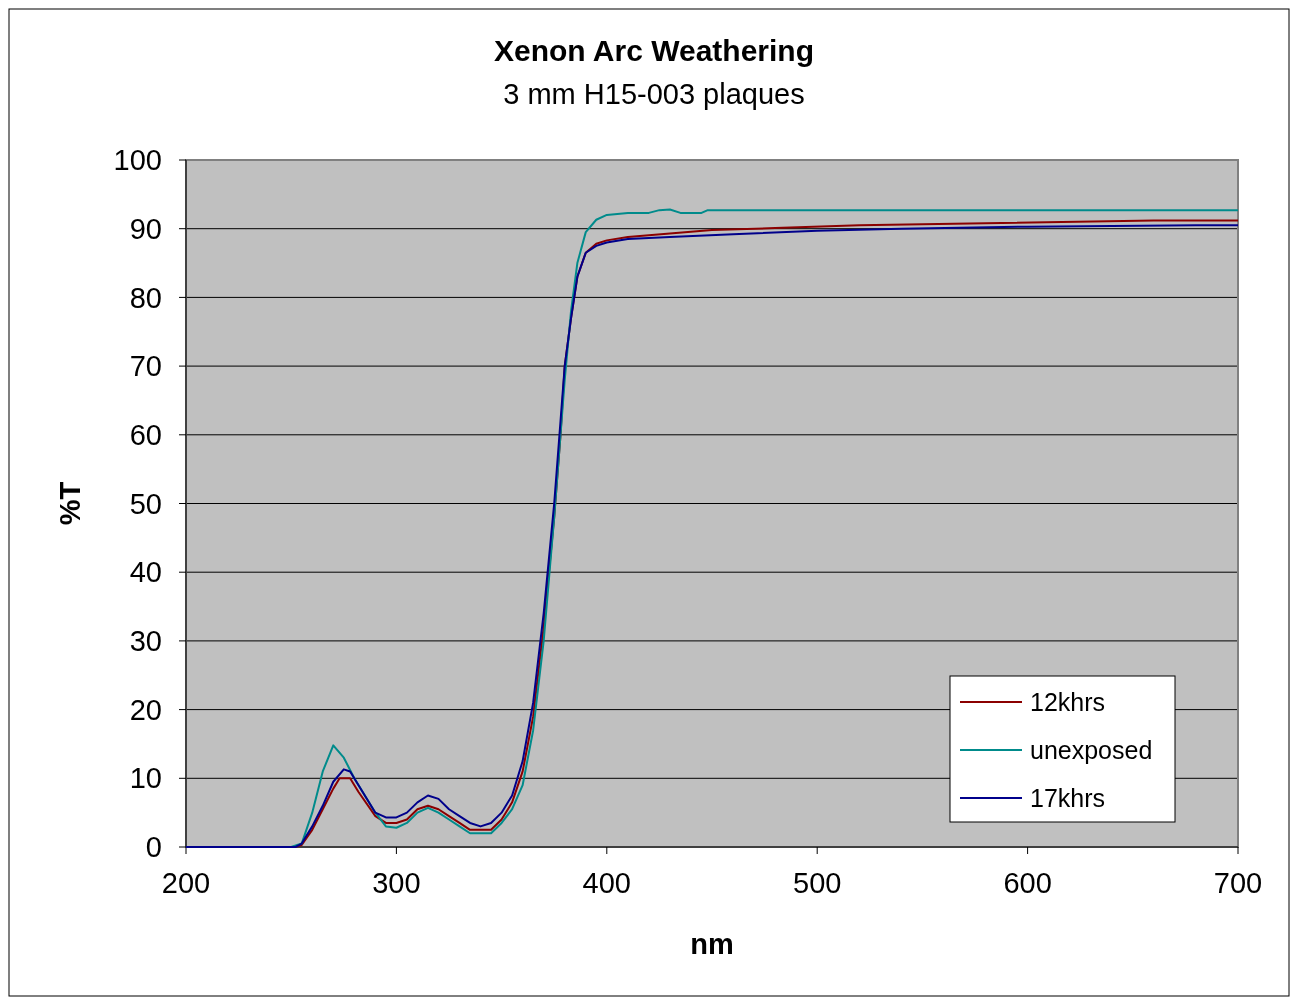 The width and height of the screenshot is (1290, 997). Describe the element at coordinates (1068, 797) in the screenshot. I see `legend-label: 17khrs` at that location.